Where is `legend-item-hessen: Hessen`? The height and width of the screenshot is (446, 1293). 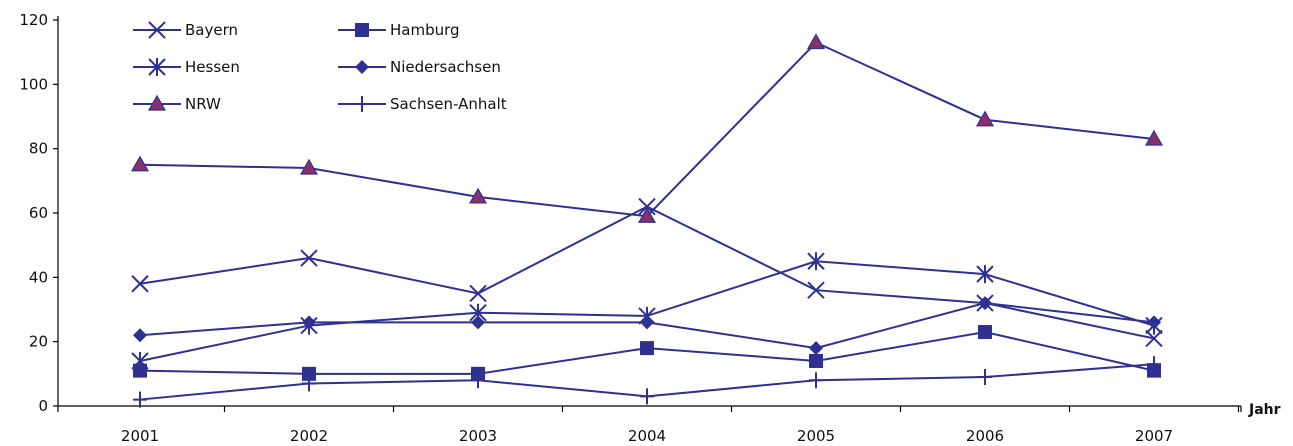
legend-item-hessen: Hessen is located at coordinates (186, 67).